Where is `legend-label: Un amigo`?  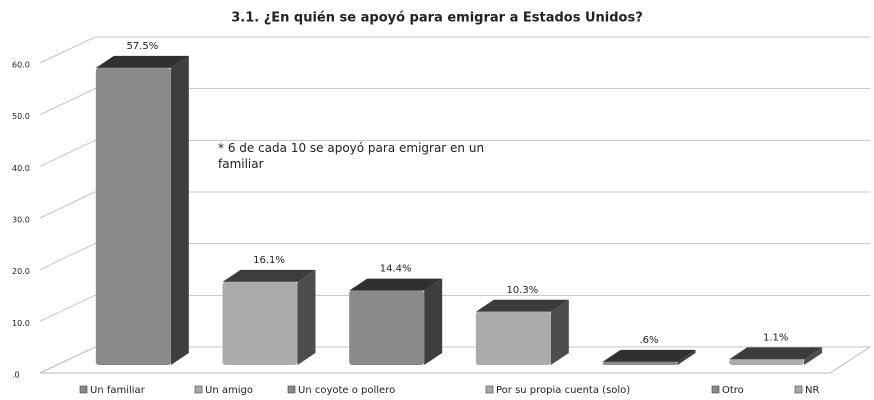
legend-label: Un amigo is located at coordinates (229, 390).